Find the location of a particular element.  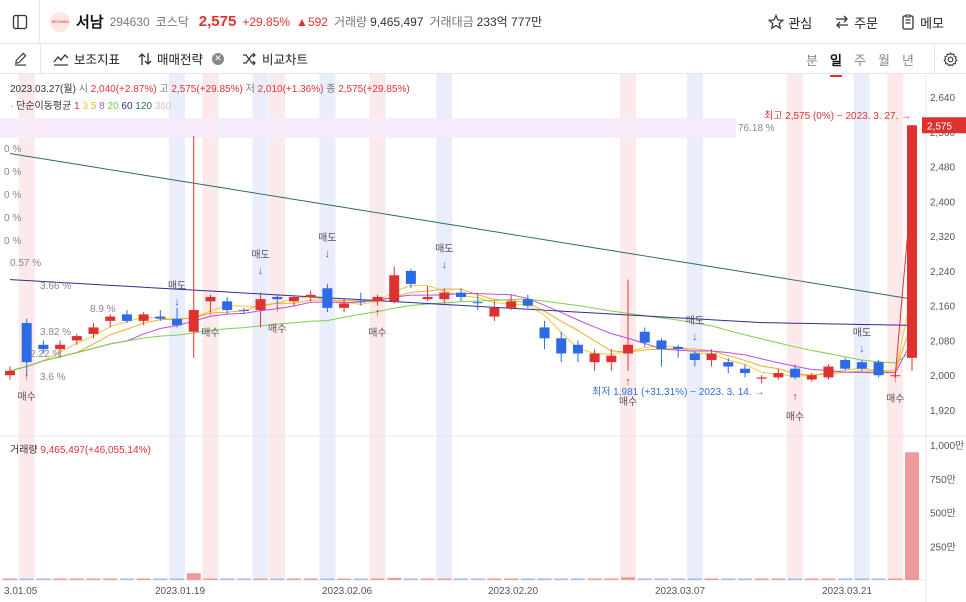

draw-button is located at coordinates (20, 58).